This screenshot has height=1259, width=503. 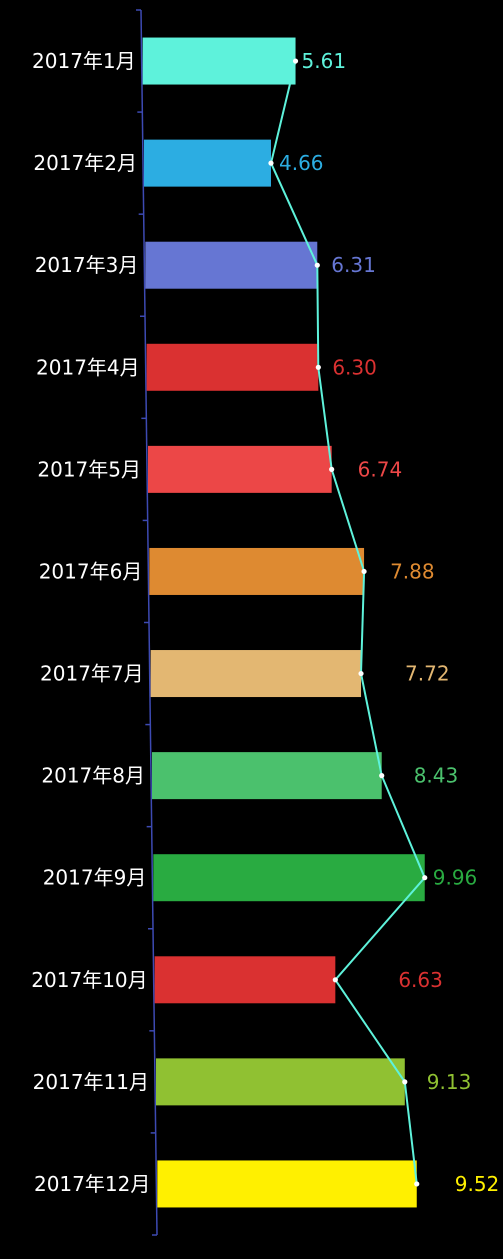 I want to click on category-label: 2017年10月, so click(x=89, y=980).